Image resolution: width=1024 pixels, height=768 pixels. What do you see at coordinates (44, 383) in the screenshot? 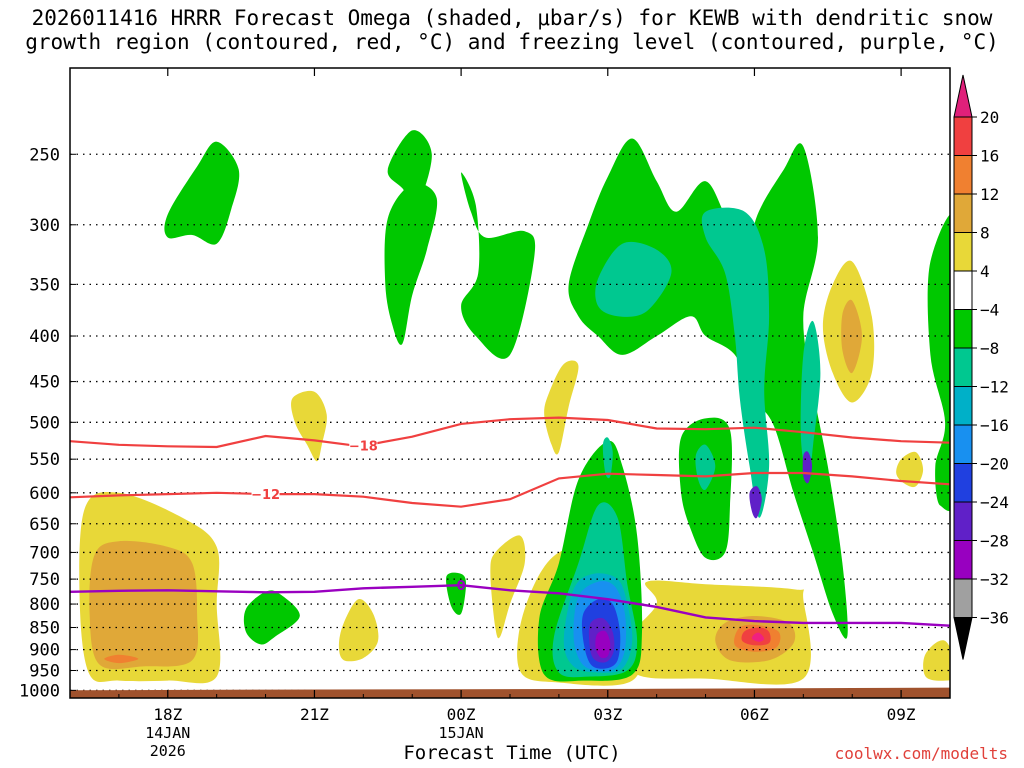
I see `y-tick-label-450: 450` at bounding box center [44, 383].